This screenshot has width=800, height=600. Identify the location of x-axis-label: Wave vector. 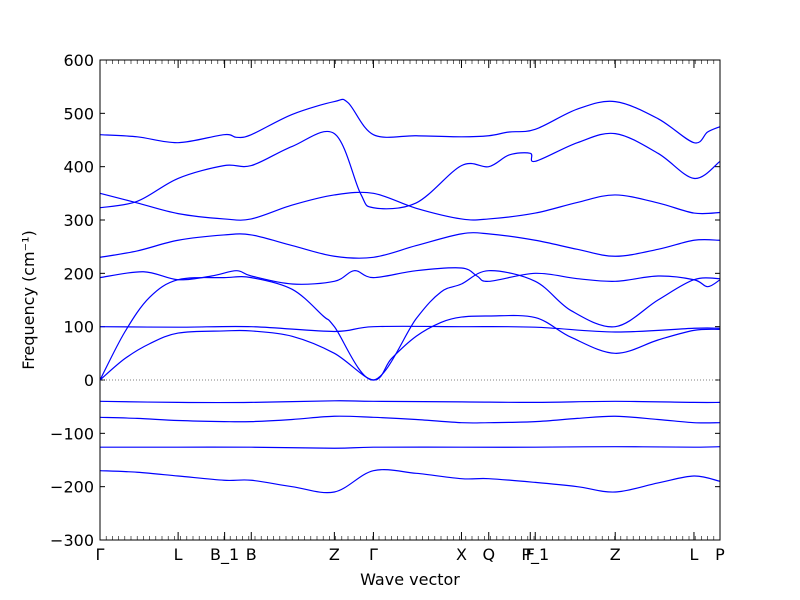
(410, 579).